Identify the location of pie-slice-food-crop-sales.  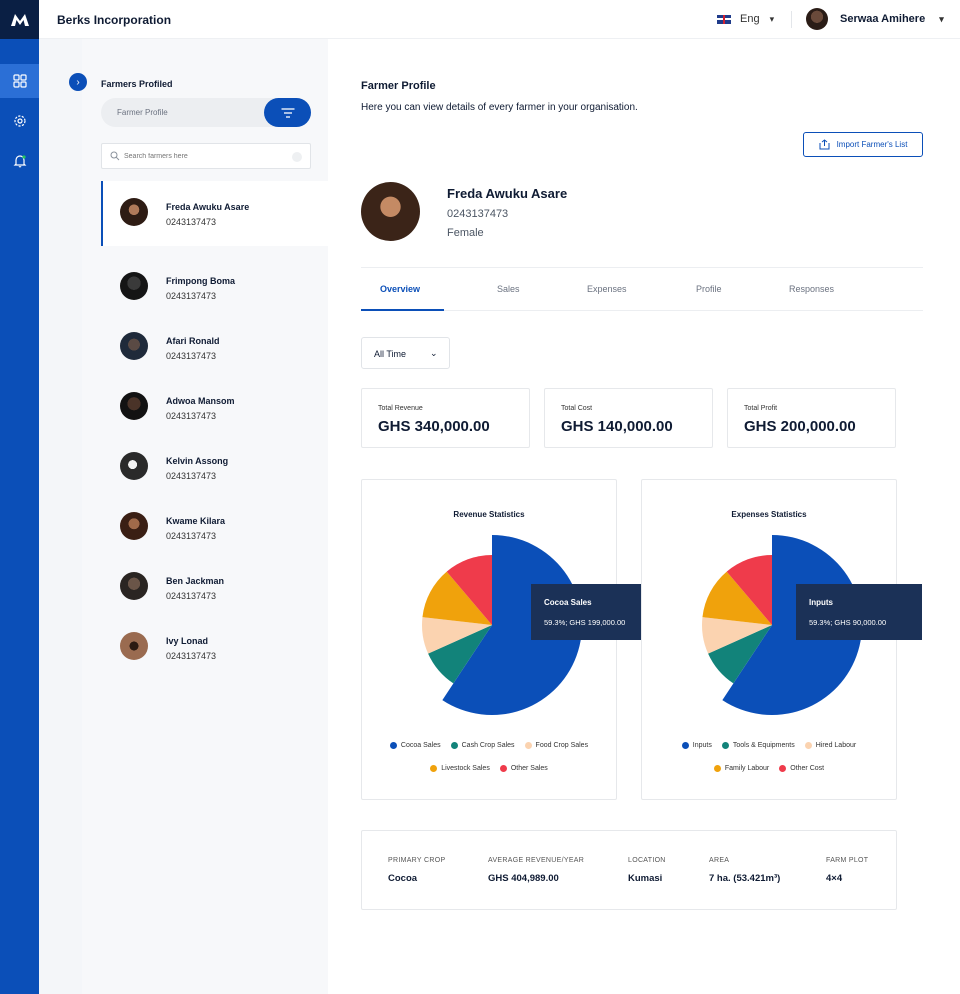
(457, 635).